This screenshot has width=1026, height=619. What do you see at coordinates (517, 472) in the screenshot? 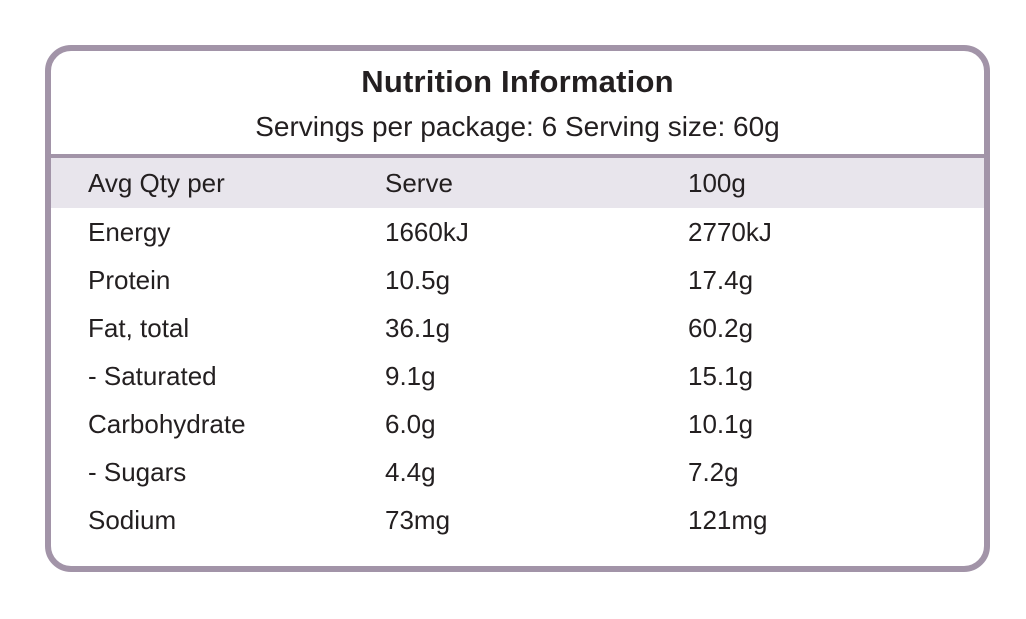
I see `table-row: - Sugars 4.4g 7.2g` at bounding box center [517, 472].